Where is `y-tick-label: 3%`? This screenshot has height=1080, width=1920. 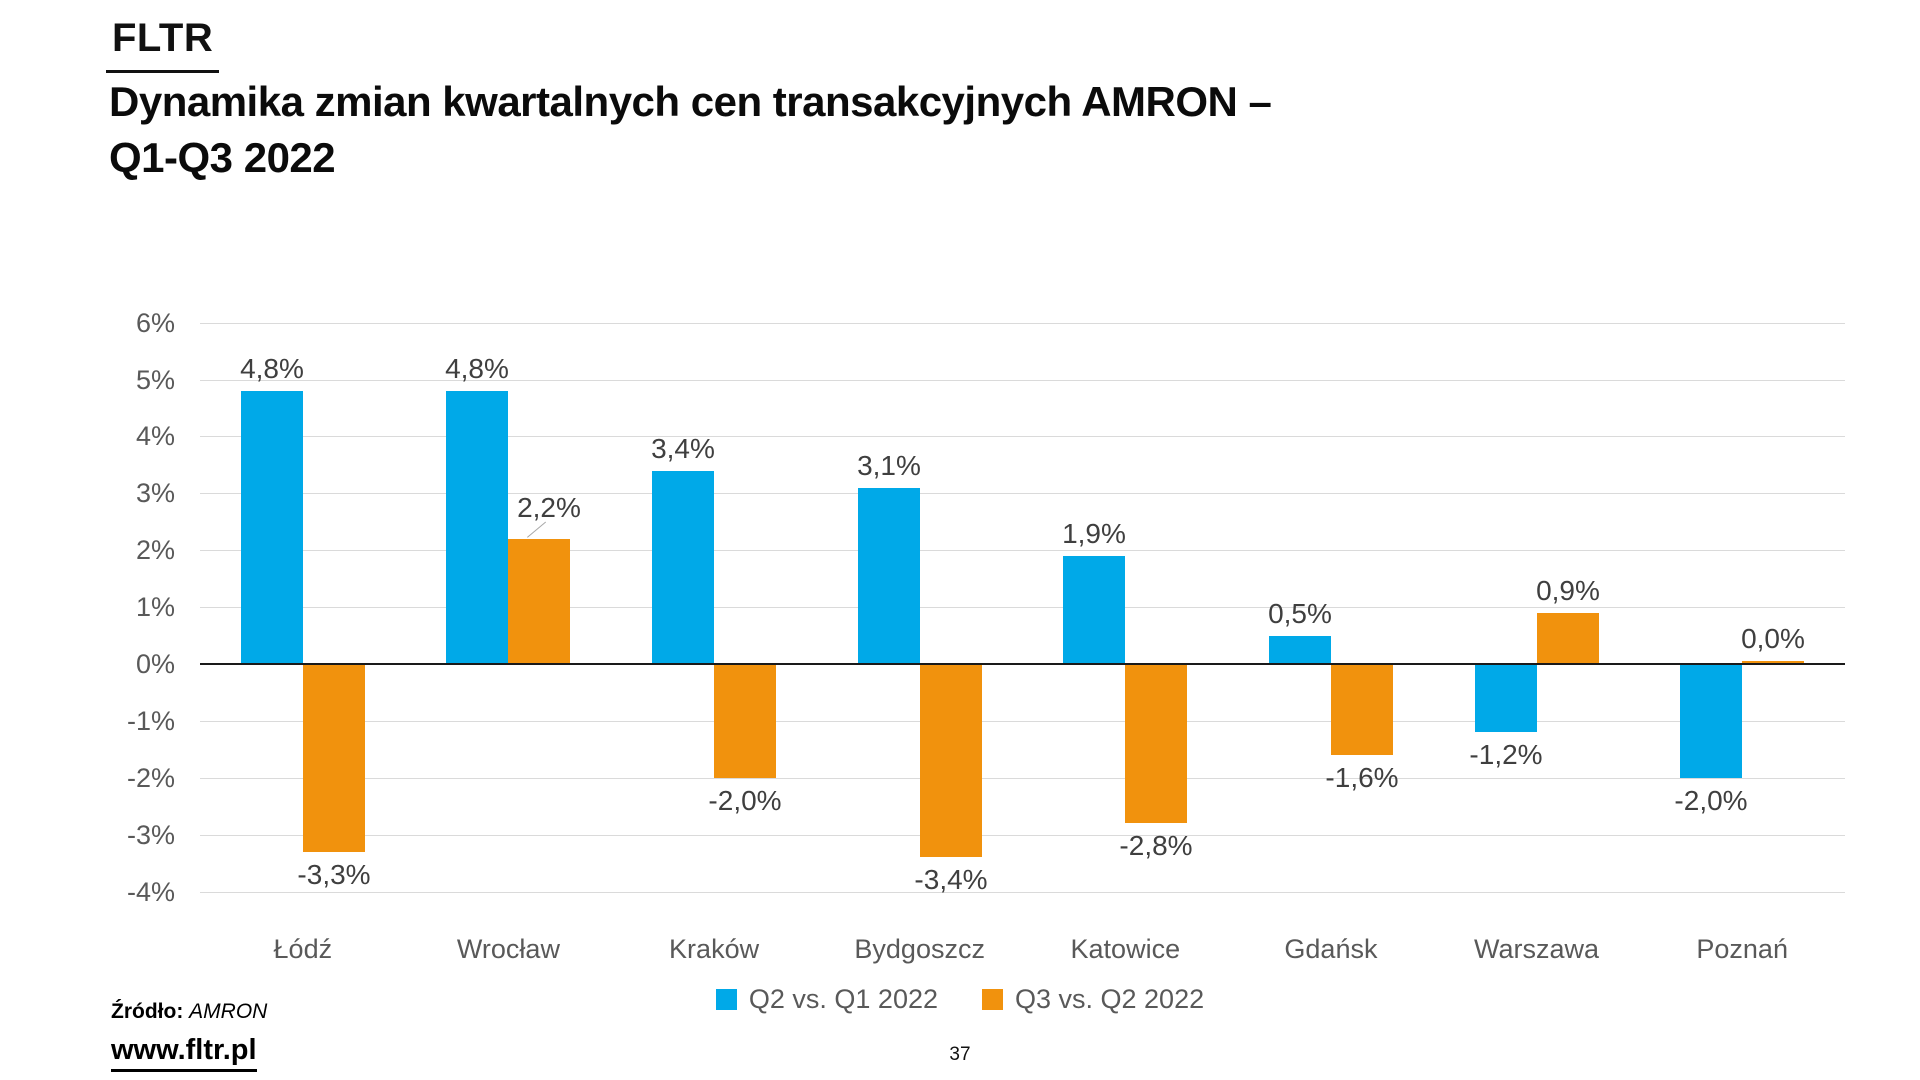 y-tick-label: 3% is located at coordinates (155, 493).